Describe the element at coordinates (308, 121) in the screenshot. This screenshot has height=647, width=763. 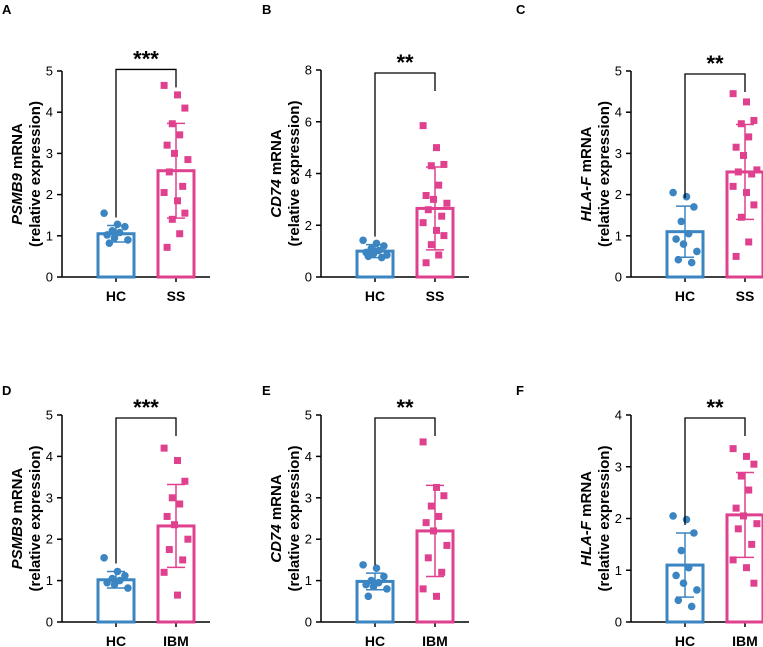
I see `y-tick-label: 6` at that location.